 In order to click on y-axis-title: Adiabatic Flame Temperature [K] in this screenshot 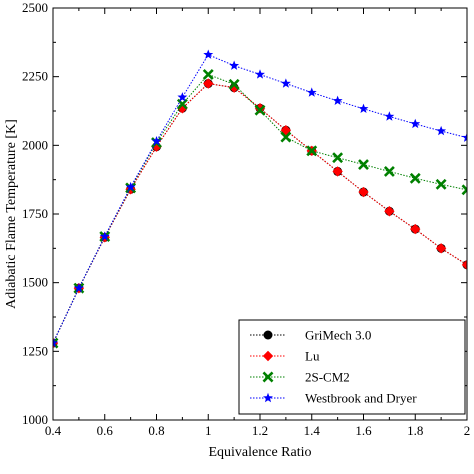, I will do `click(11, 214)`.